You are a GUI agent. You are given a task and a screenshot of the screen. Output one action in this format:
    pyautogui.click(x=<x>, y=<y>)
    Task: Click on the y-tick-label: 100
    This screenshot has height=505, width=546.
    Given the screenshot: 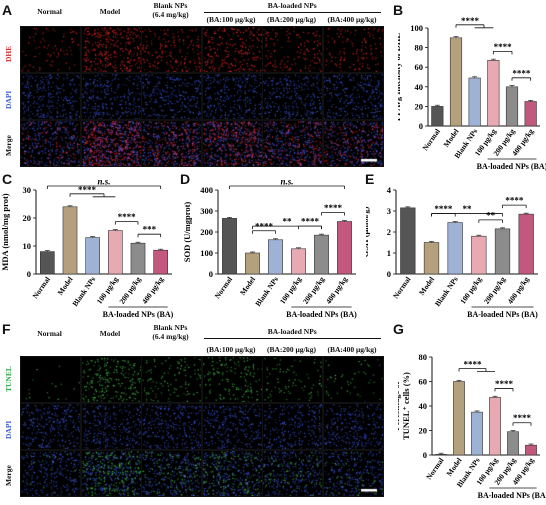 What is the action you would take?
    pyautogui.click(x=206, y=253)
    